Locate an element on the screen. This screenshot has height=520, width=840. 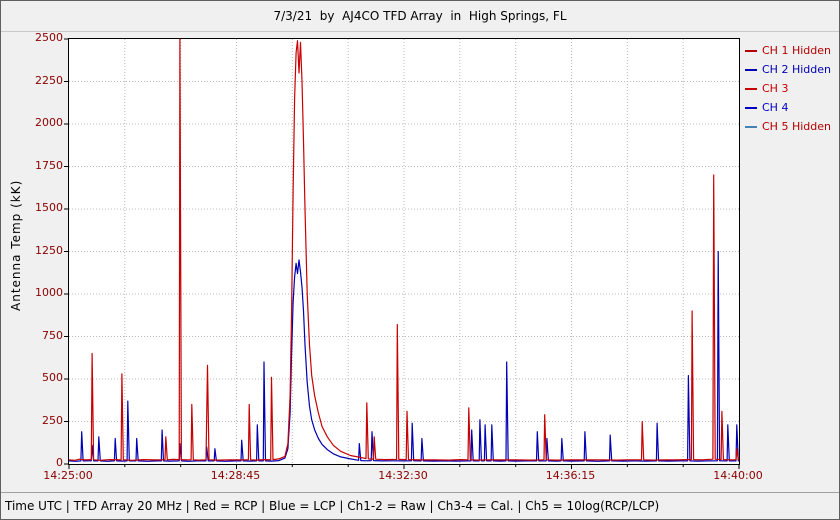
x-tick-label: 14:40:00 is located at coordinates (738, 475).